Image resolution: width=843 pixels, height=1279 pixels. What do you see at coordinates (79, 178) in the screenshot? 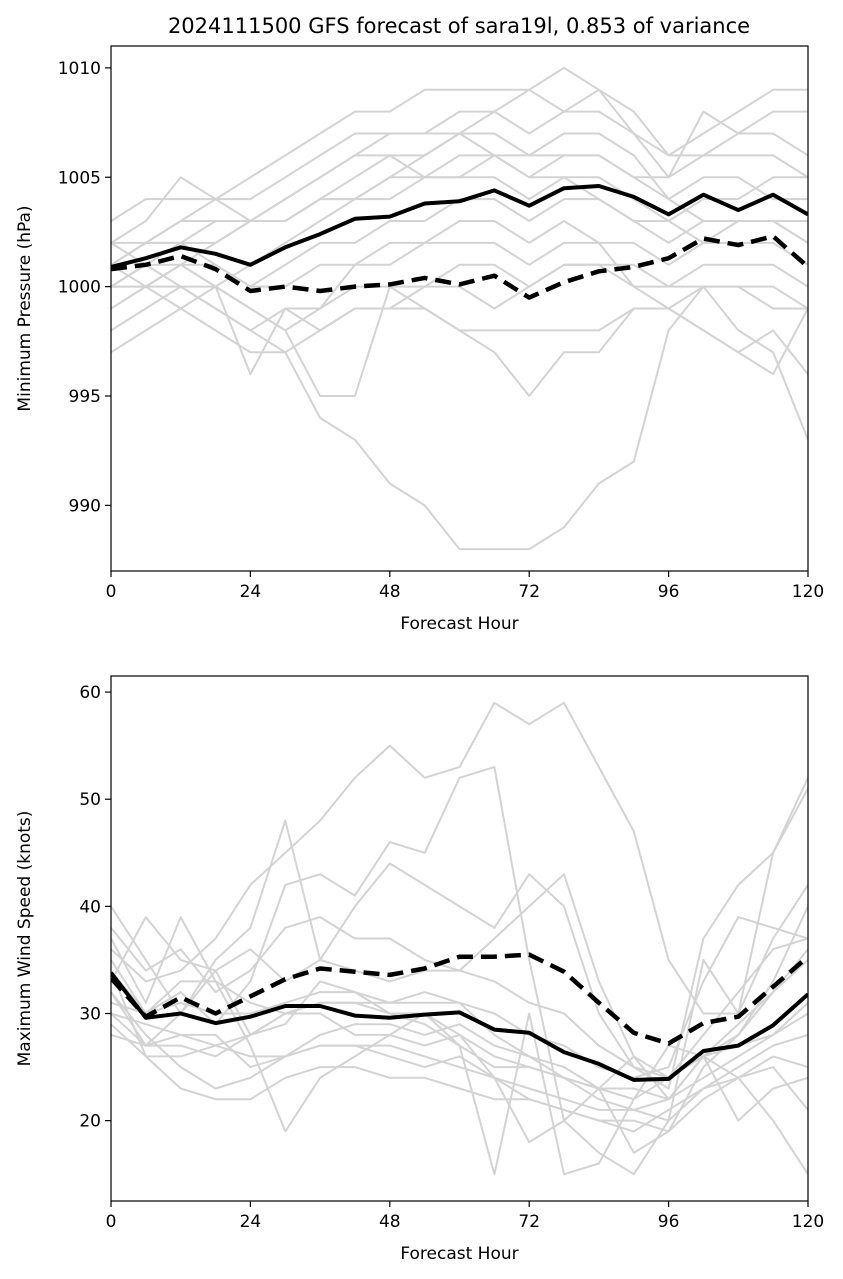
I see `y-tick-label: 1005` at bounding box center [79, 178].